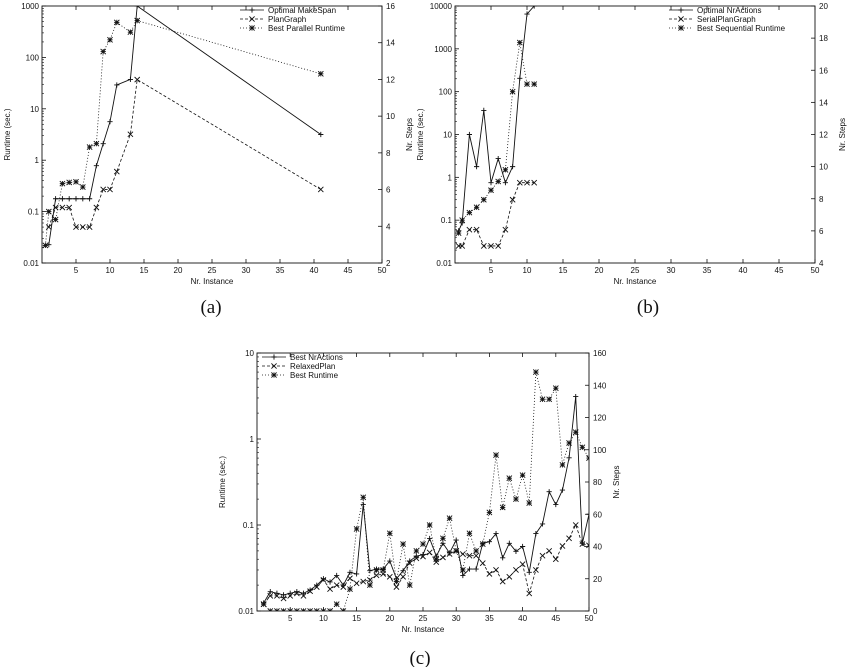  Describe the element at coordinates (779, 270) in the screenshot. I see `chart-b-x-tick-label: 45` at that location.